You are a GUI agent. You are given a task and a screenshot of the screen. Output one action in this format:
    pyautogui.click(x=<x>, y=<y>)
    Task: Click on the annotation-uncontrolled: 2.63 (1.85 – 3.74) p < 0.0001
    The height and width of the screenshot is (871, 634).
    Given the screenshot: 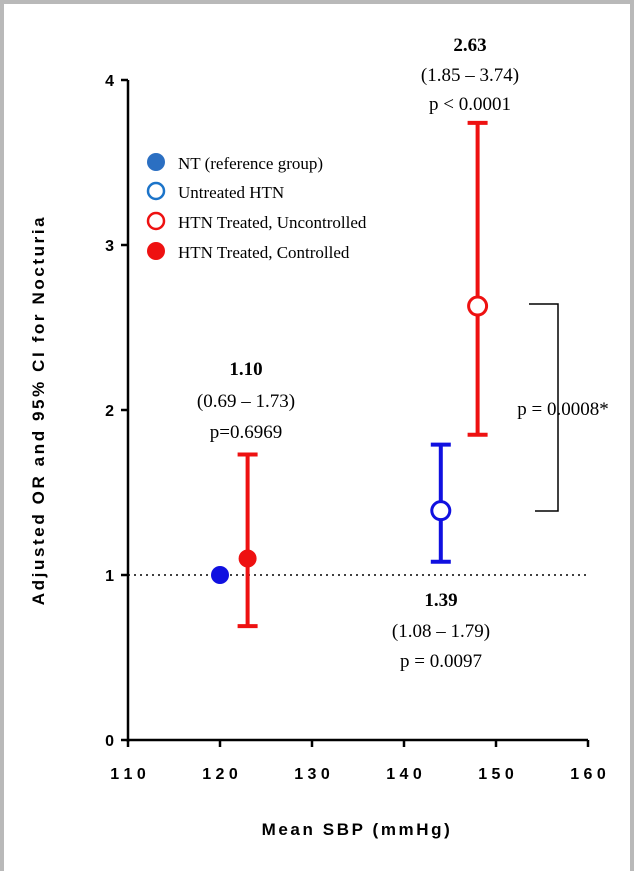 What is the action you would take?
    pyautogui.click(x=470, y=75)
    